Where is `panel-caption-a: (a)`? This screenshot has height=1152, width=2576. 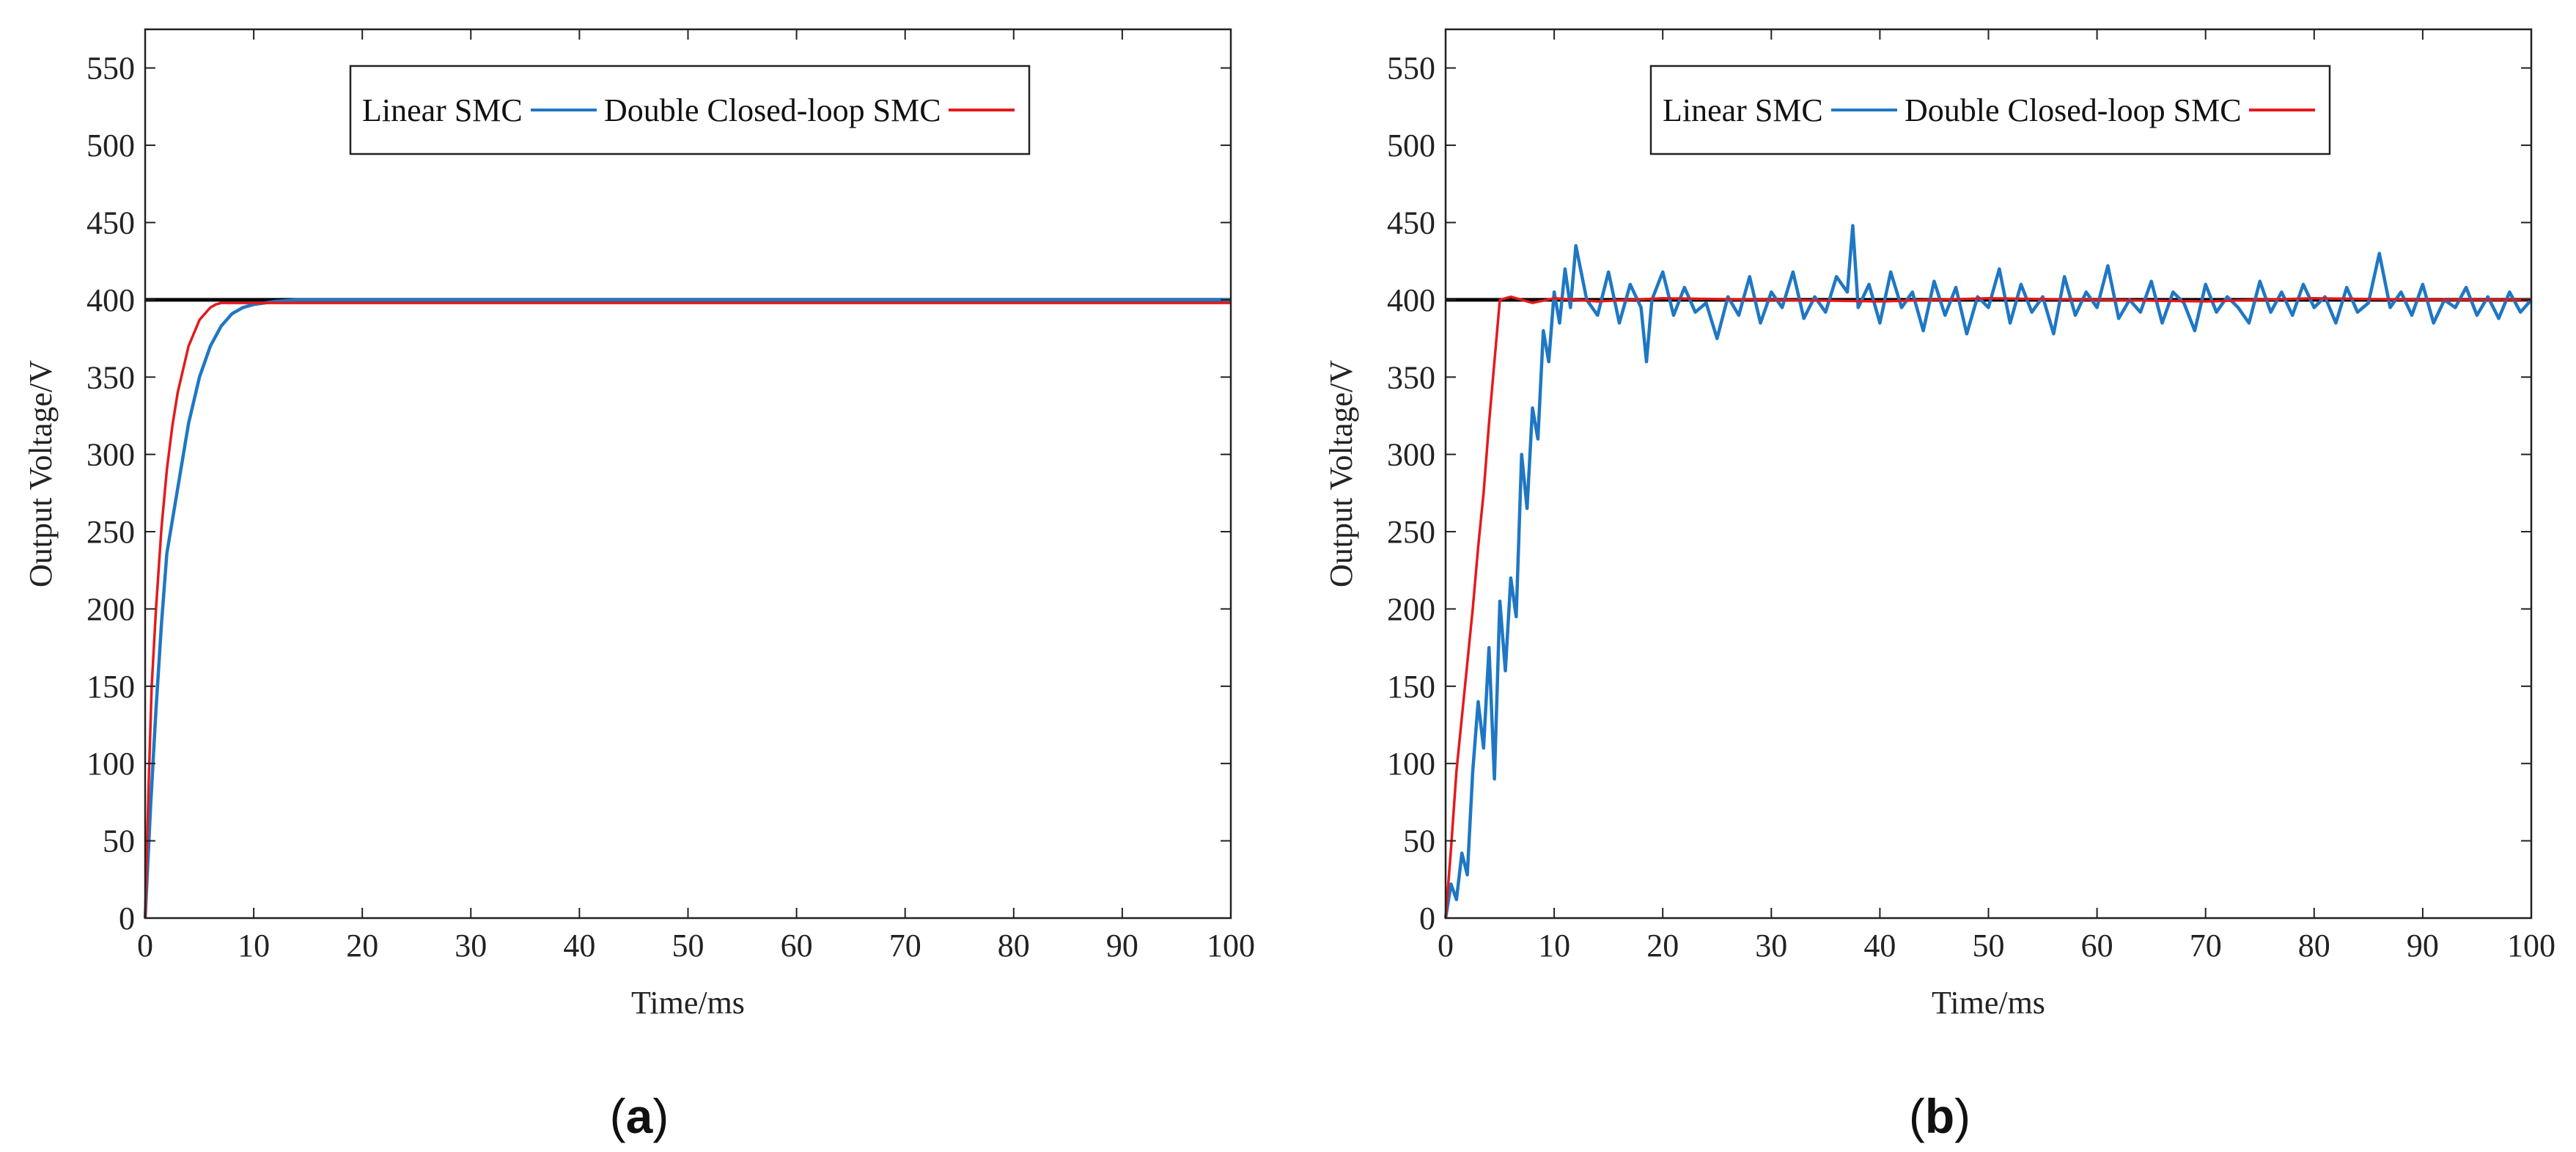 panel-caption-a: (a) is located at coordinates (639, 1116).